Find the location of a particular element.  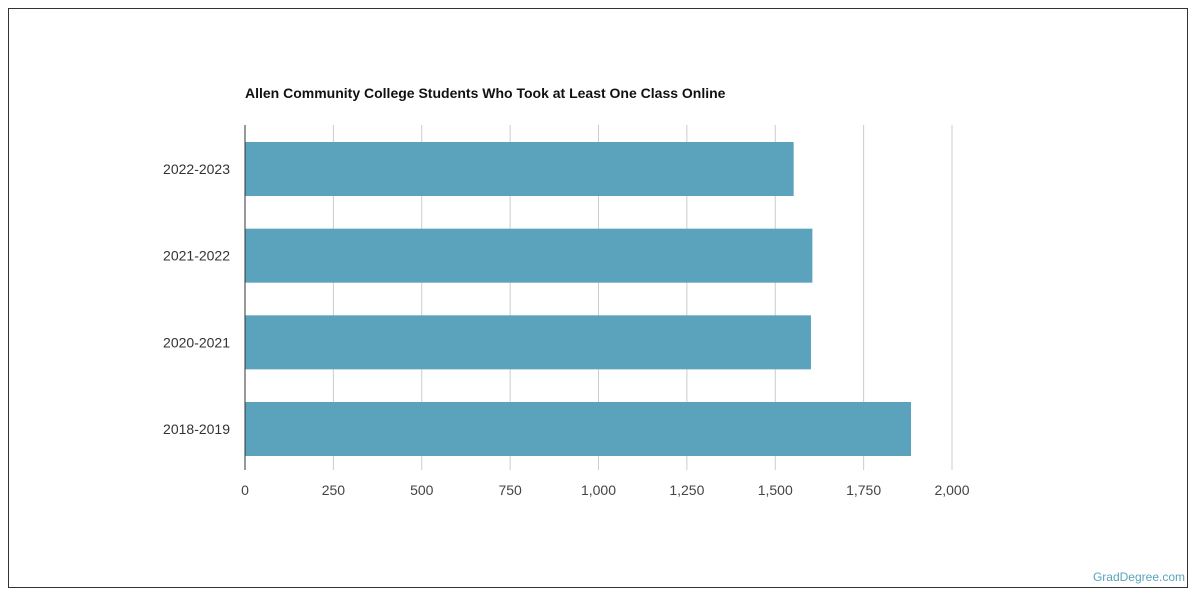

x-tick-label: 1,500 is located at coordinates (775, 490).